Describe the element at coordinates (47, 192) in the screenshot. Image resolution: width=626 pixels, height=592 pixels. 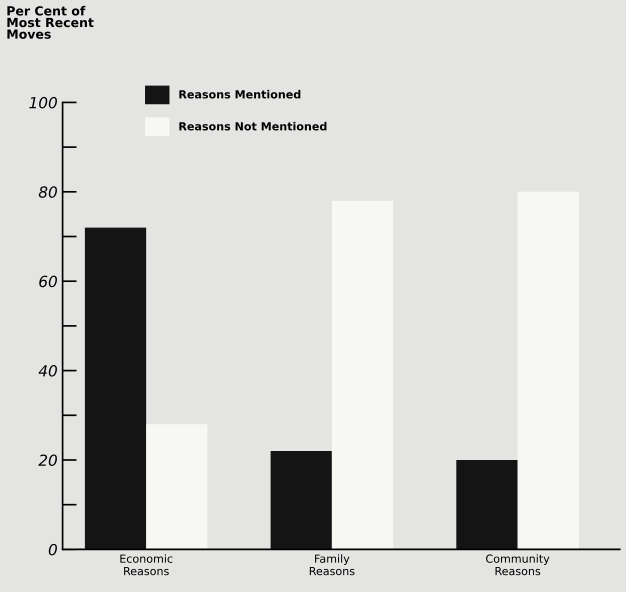
I see `y-tick-label: 80` at that location.